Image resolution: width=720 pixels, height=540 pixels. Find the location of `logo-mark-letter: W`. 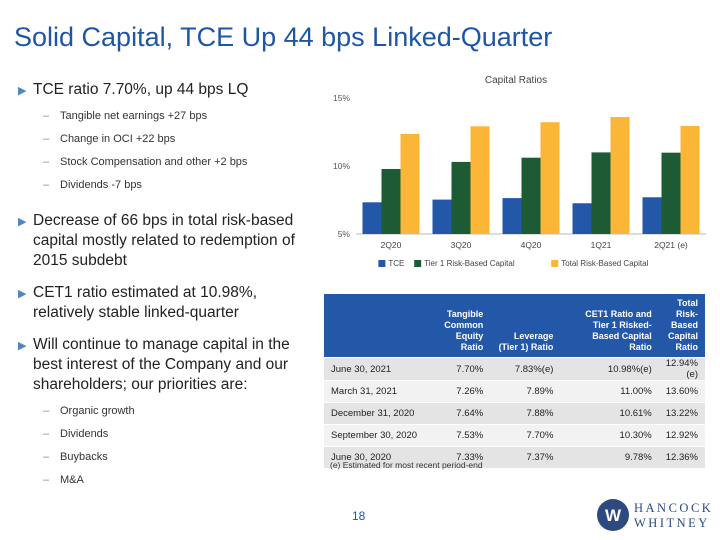

logo-mark-letter: W is located at coordinates (613, 515).